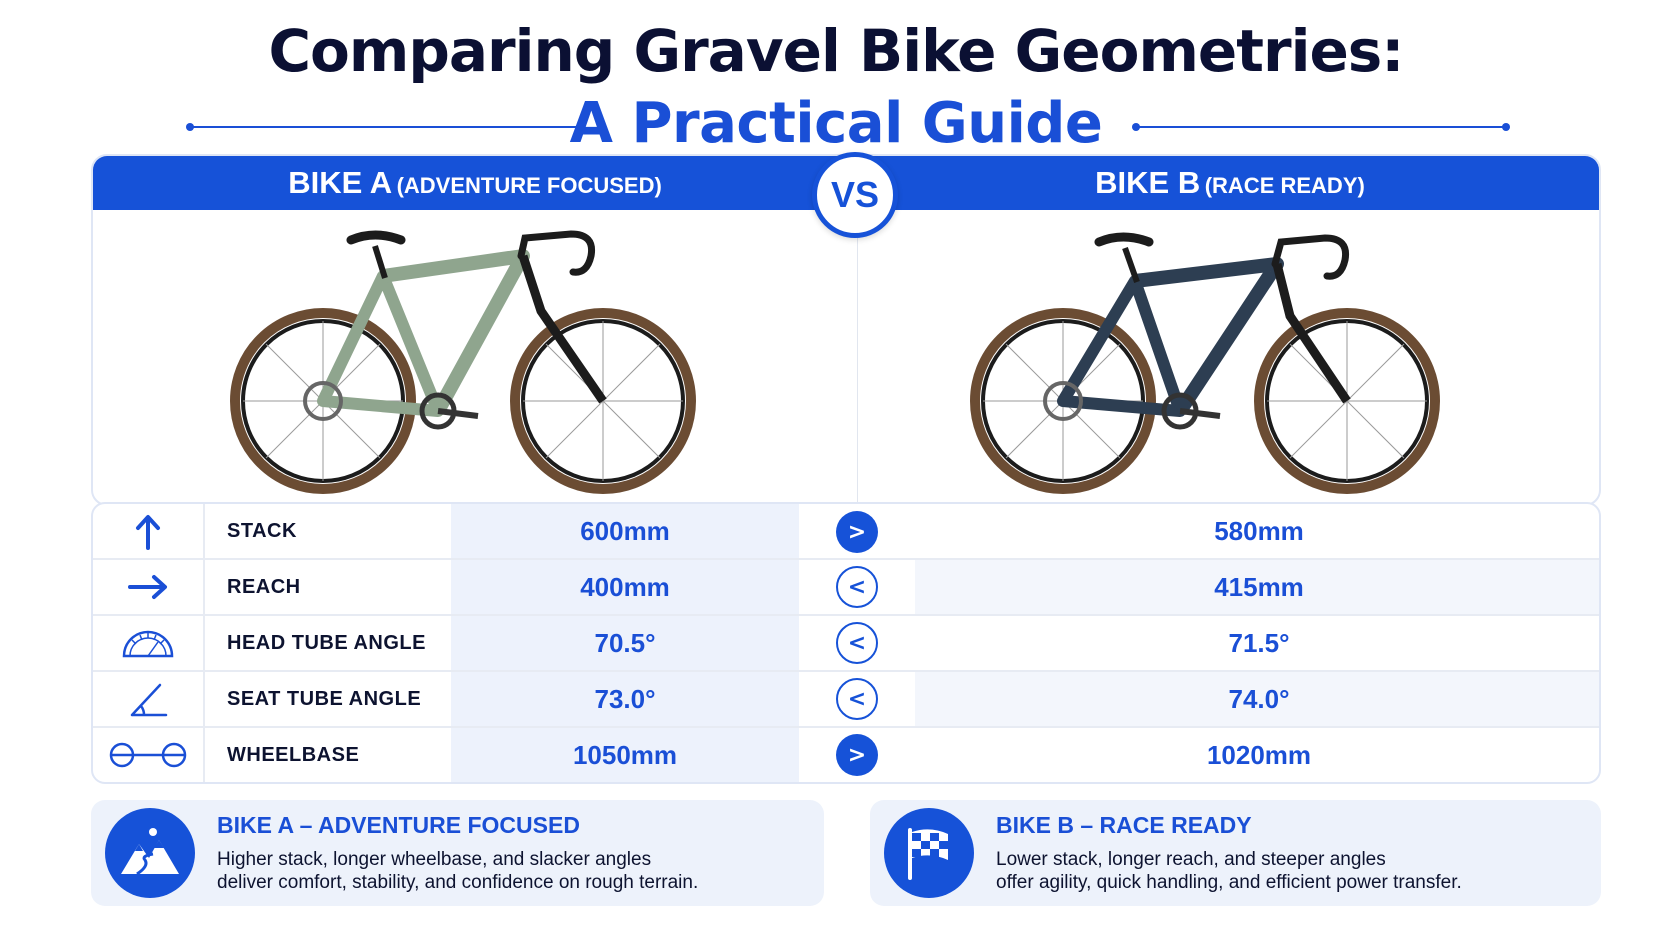 This screenshot has height=941, width=1672. What do you see at coordinates (836, 123) in the screenshot?
I see `title-line-2: A Practical Guide` at bounding box center [836, 123].